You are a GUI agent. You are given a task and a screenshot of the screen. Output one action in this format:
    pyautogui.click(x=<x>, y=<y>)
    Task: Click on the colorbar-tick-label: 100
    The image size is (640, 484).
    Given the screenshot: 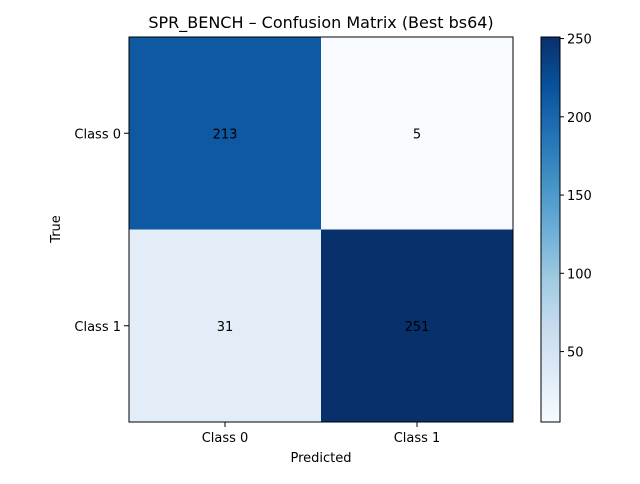 What is the action you would take?
    pyautogui.click(x=579, y=274)
    